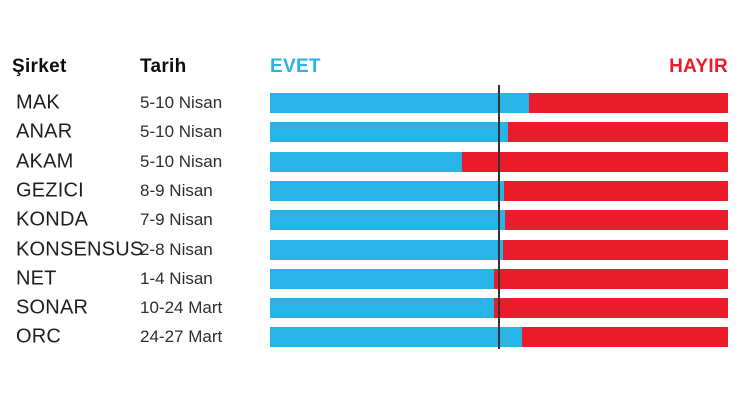 The height and width of the screenshot is (400, 740). I want to click on date-label: 7-9 Nisan, so click(176, 220).